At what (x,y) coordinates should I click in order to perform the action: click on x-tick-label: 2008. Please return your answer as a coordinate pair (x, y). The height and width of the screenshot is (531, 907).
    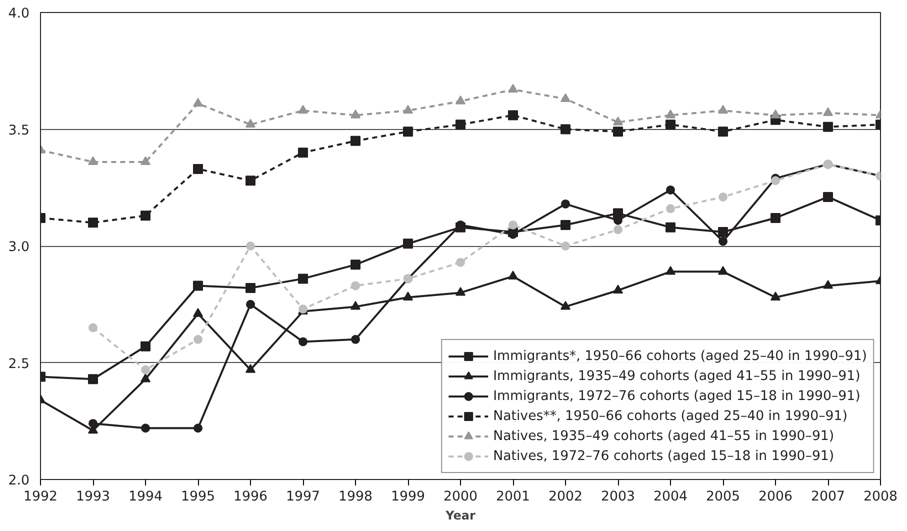
    Looking at the image, I should click on (881, 497).